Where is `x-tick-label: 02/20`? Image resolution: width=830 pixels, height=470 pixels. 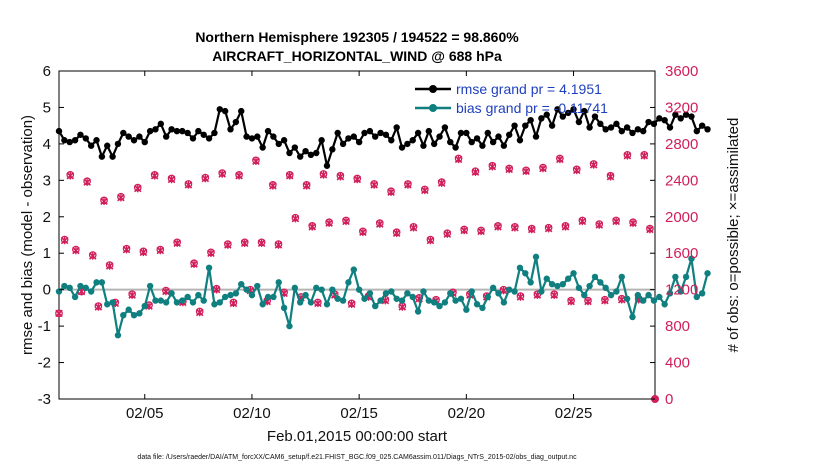
x-tick-label: 02/20 is located at coordinates (467, 413).